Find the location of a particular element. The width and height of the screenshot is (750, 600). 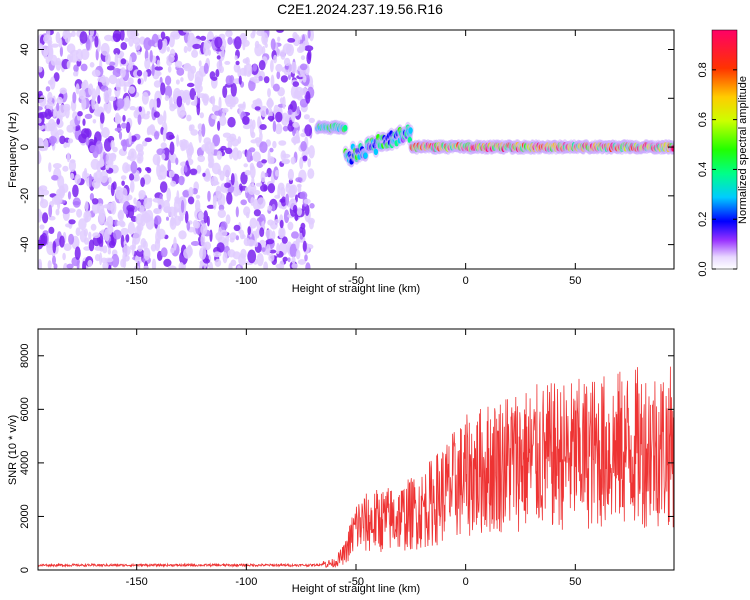

spectrogram-y-tick-label: -20 is located at coordinates (25, 196).